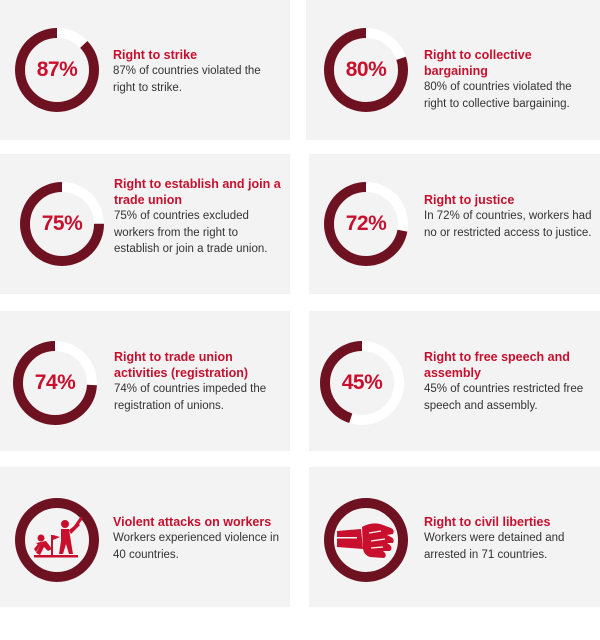  What do you see at coordinates (57, 540) in the screenshot?
I see `violent-attack-icon` at bounding box center [57, 540].